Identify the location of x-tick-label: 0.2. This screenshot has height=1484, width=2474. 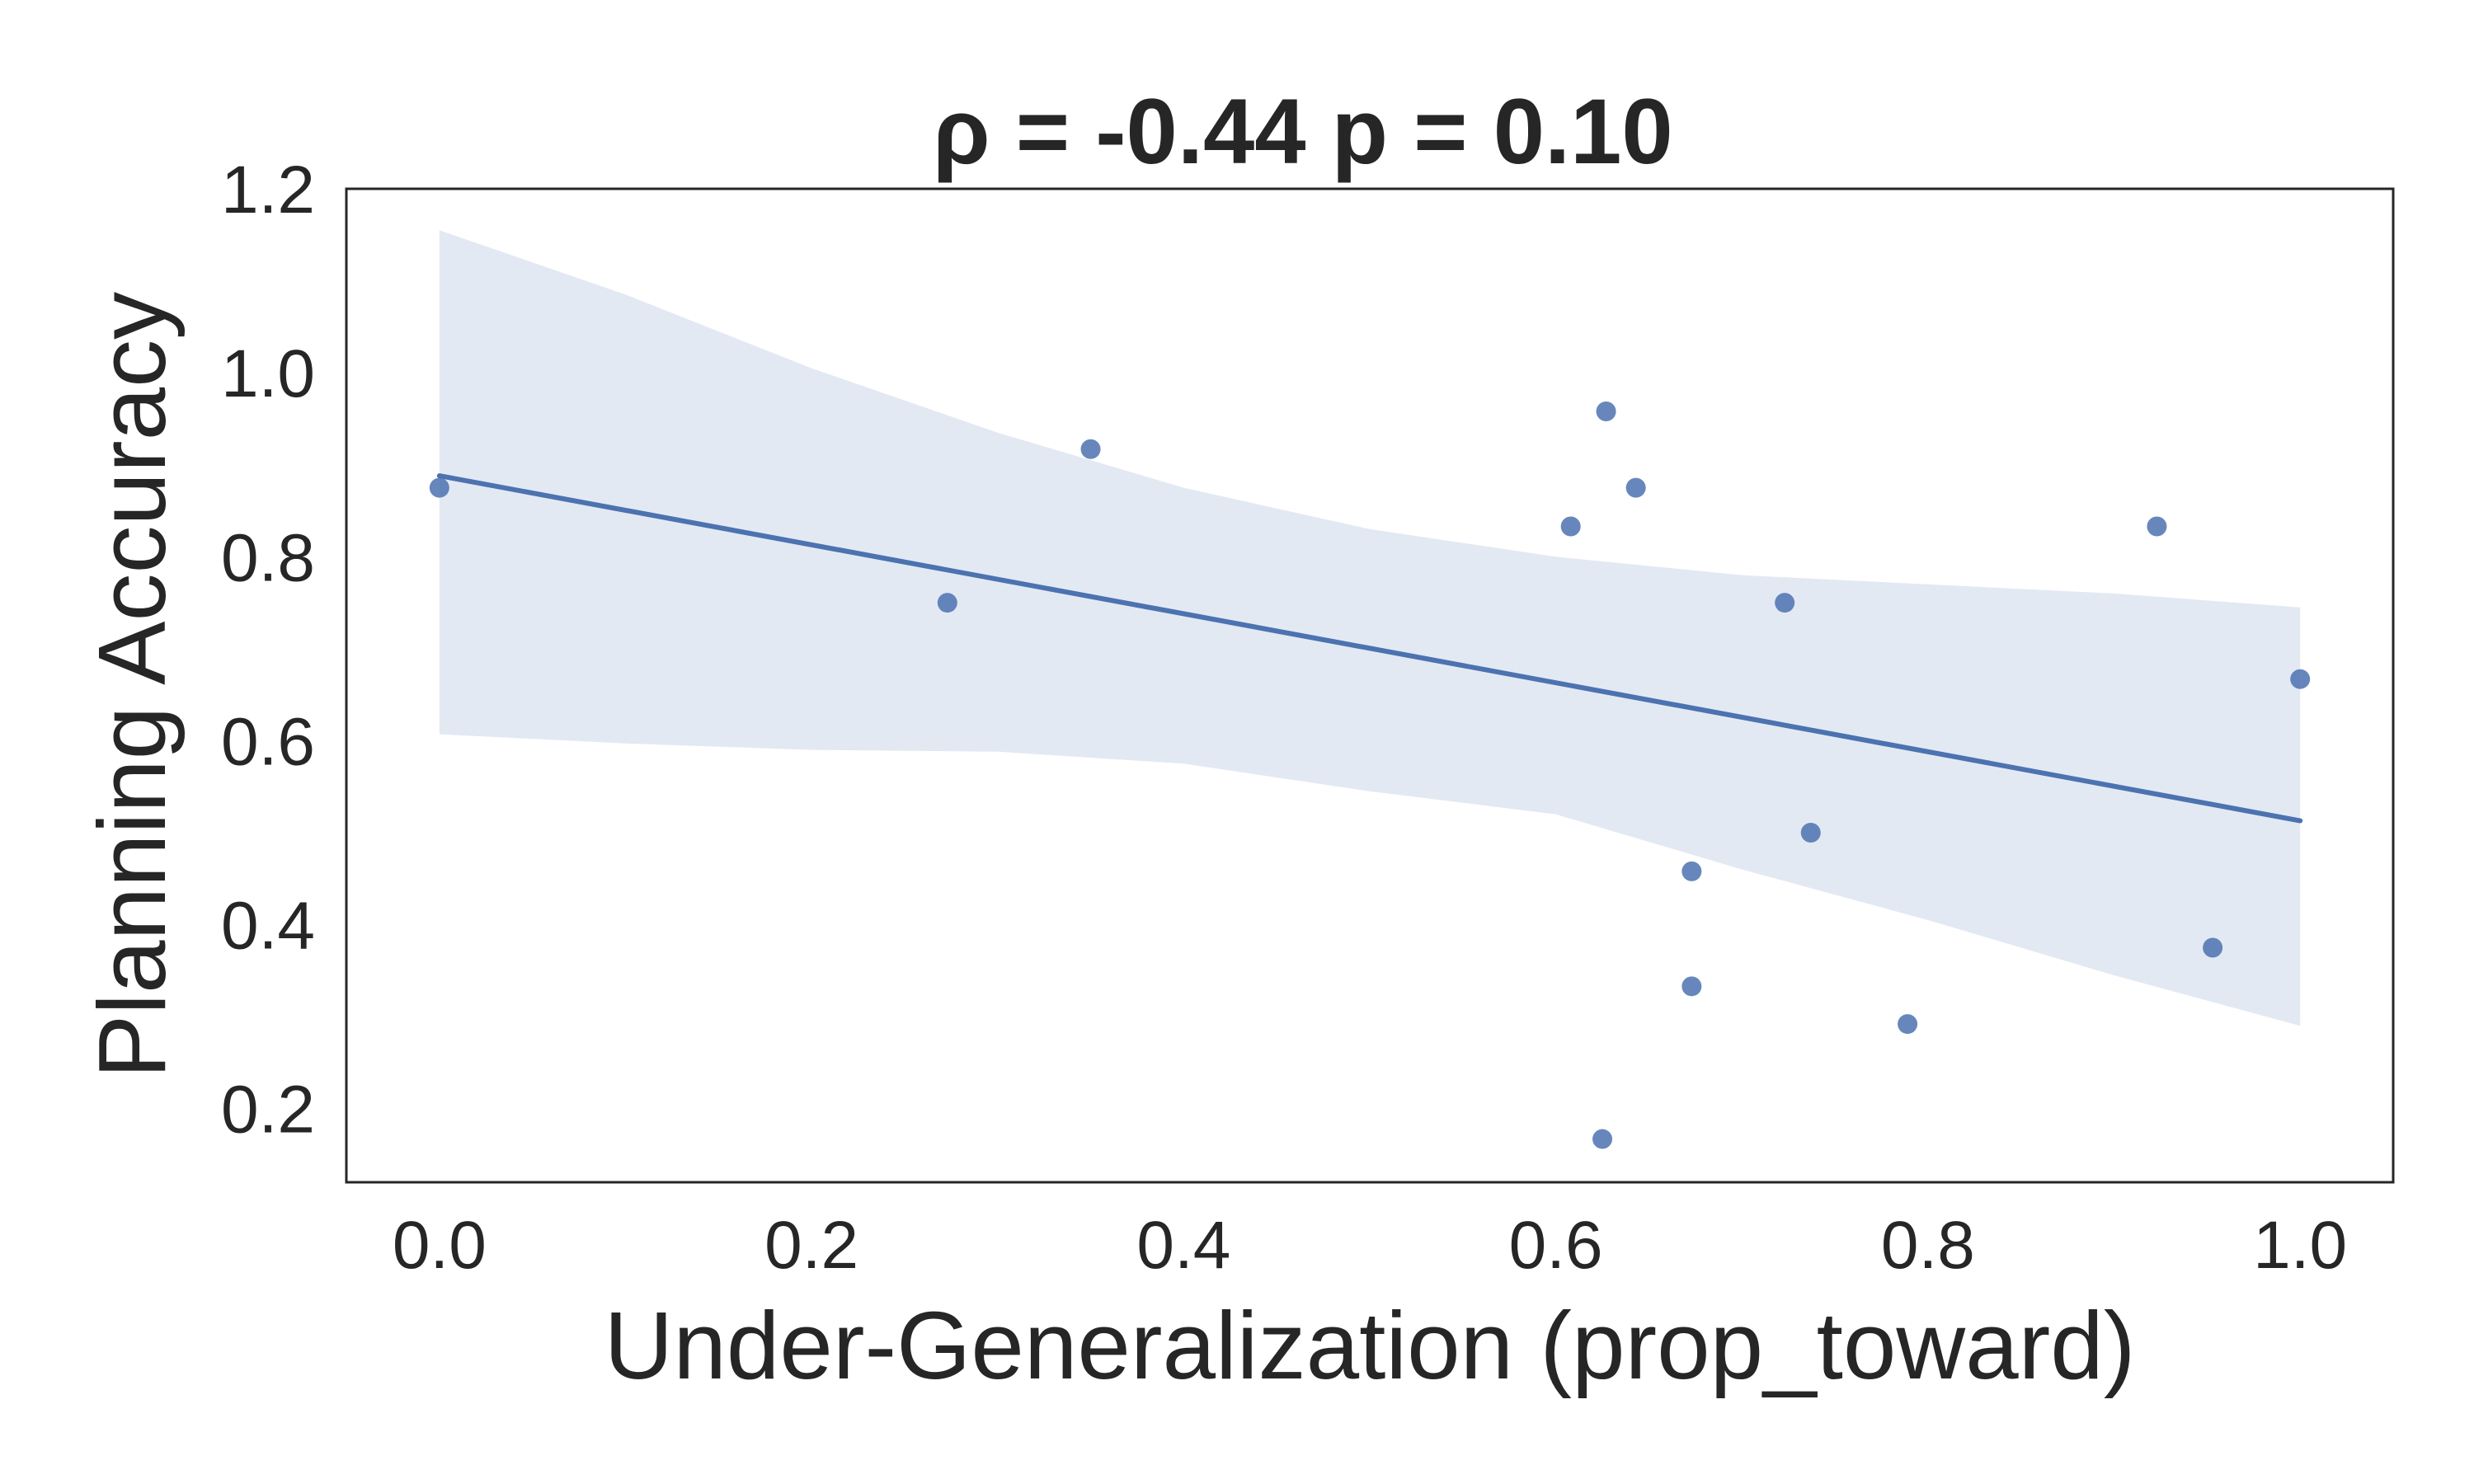
(811, 1245).